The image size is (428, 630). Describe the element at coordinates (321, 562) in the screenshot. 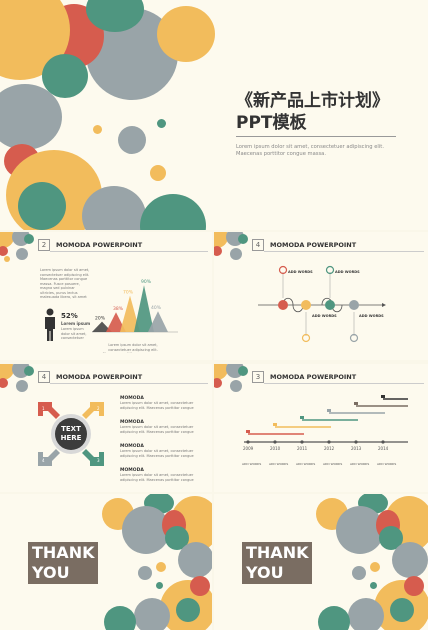

I see `slide-thanks-2: THANK YOU` at that location.